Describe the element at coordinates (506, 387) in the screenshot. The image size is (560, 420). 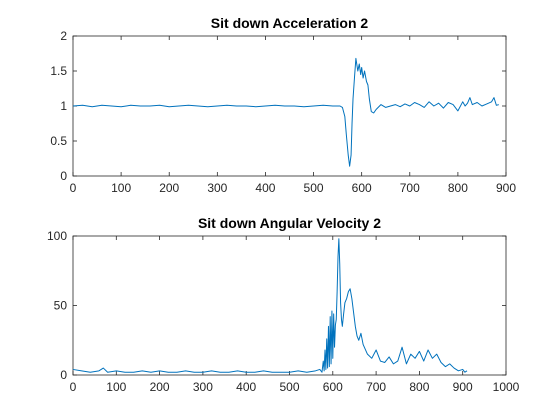
I see `angular-velocity-x-tick-label: 1000` at that location.